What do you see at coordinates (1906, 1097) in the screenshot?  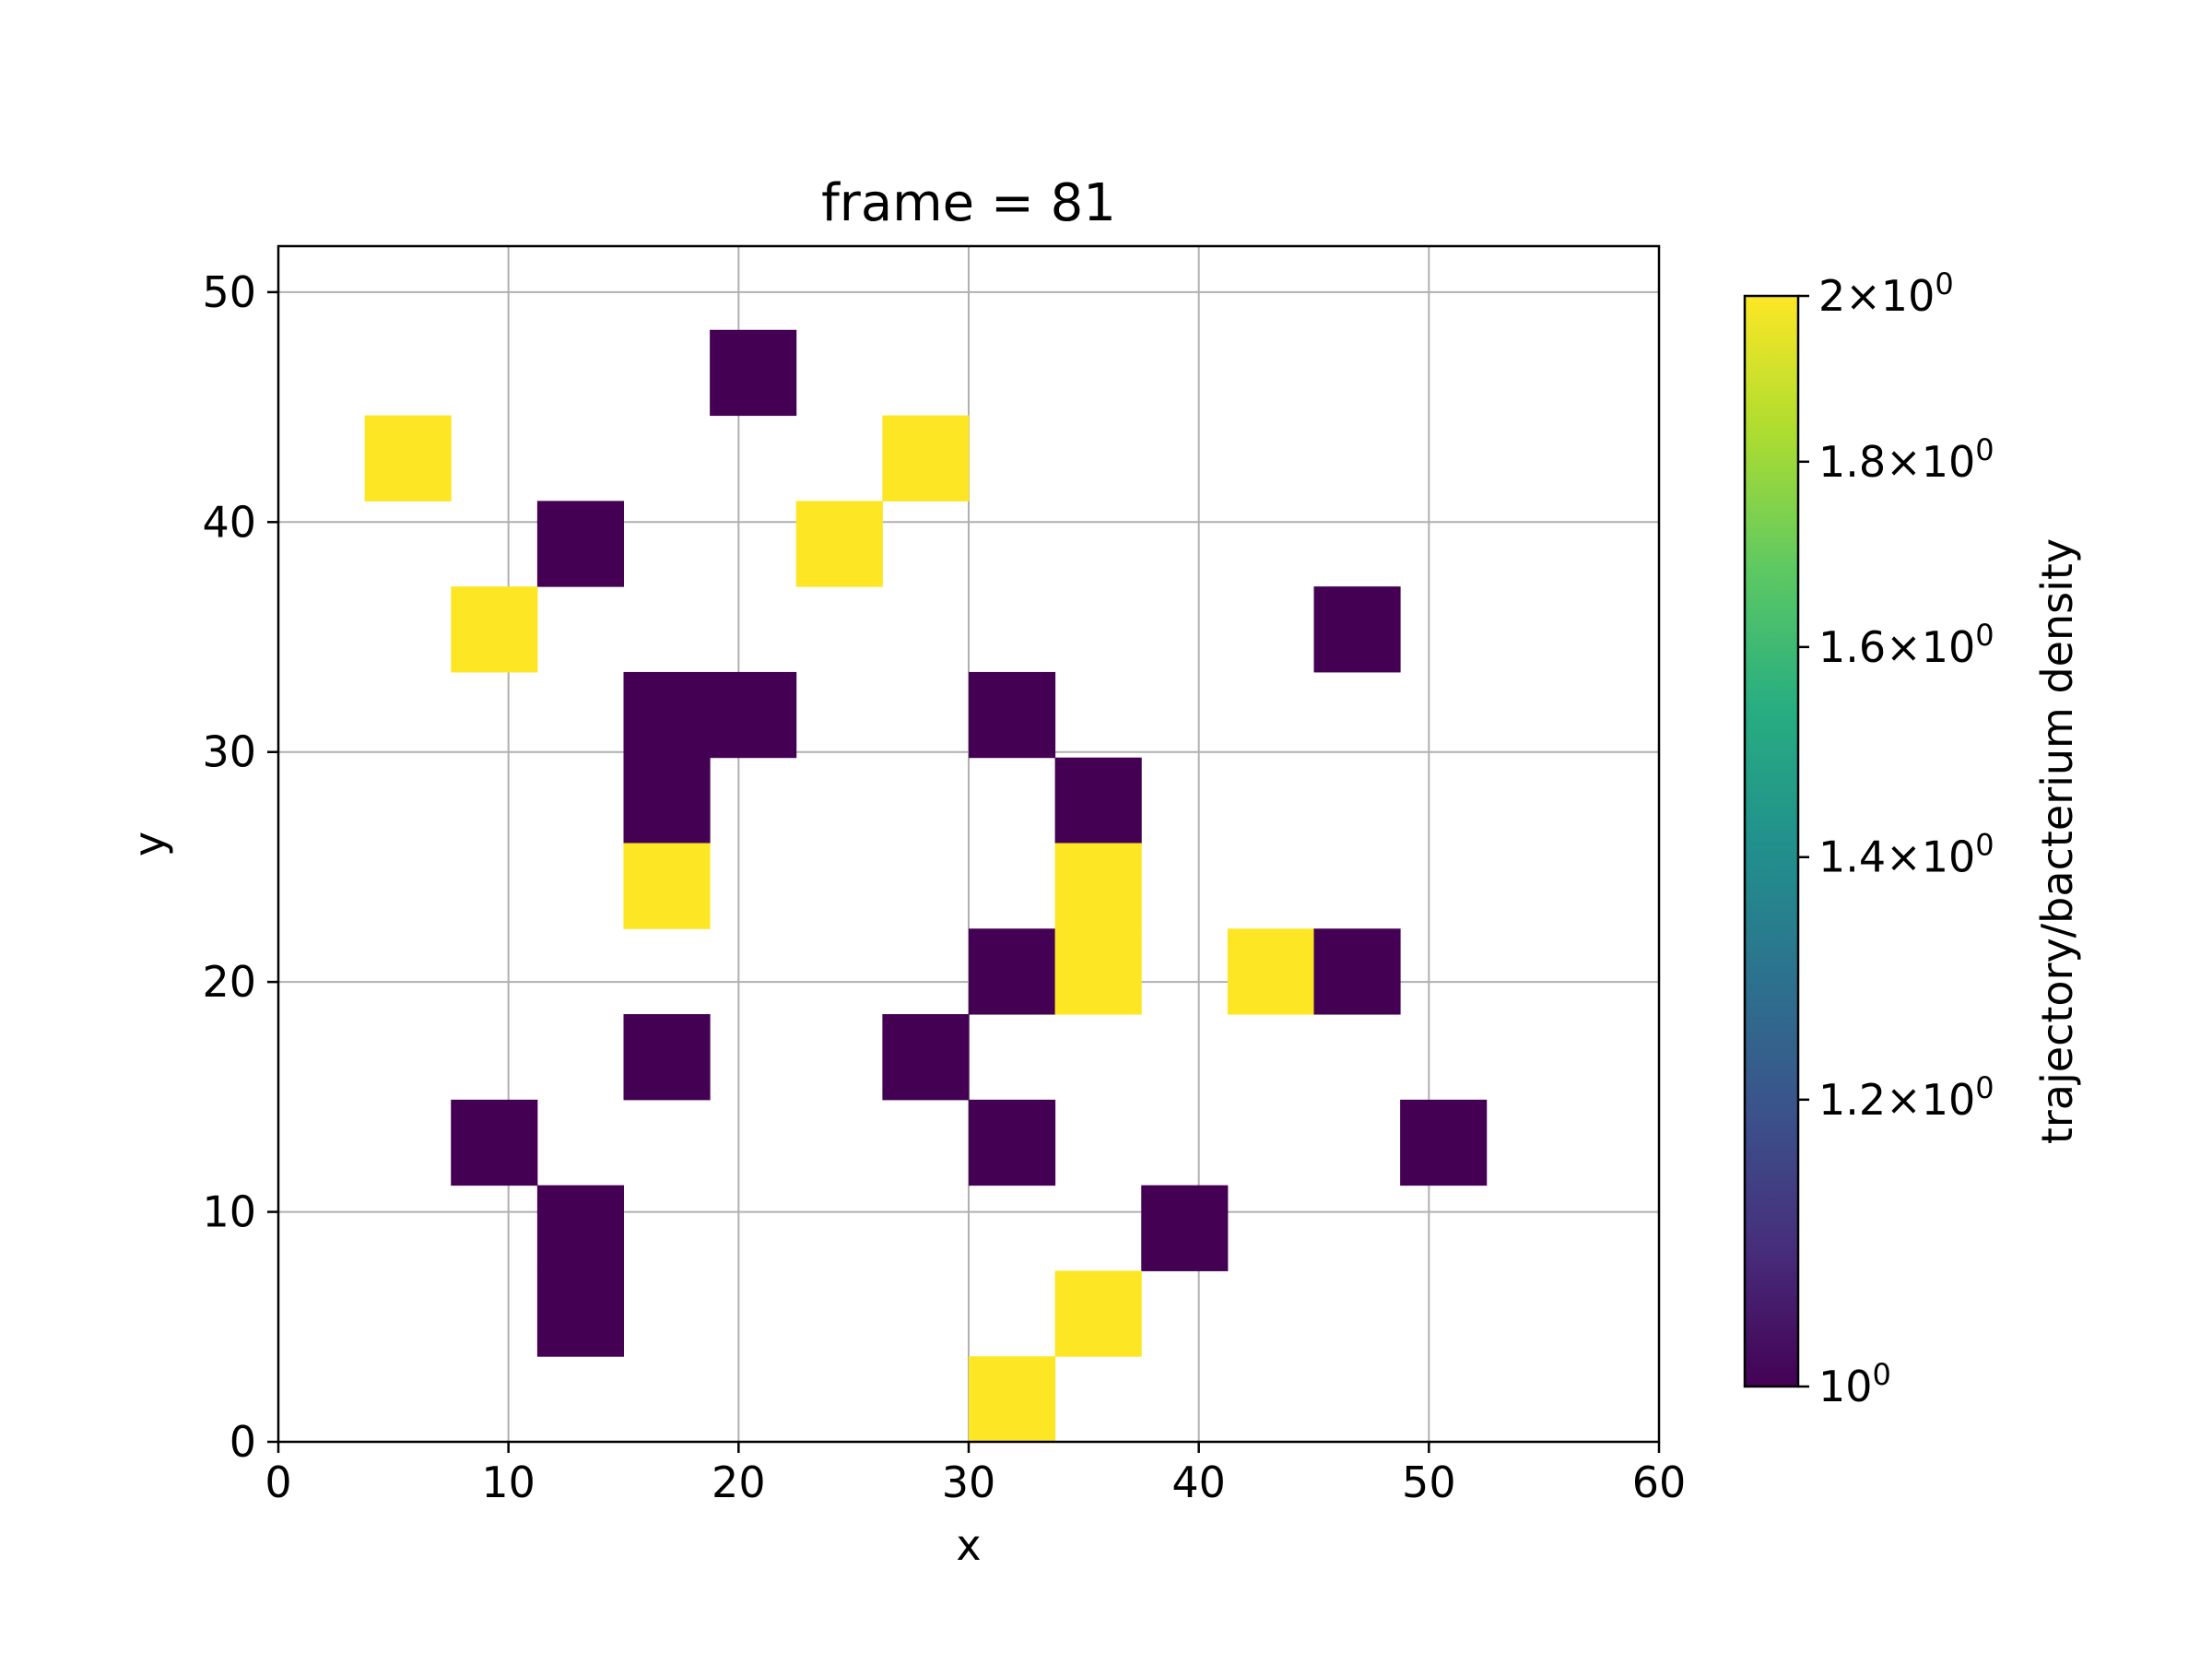 I see `colorbar-tick-label: 1.2×100` at bounding box center [1906, 1097].